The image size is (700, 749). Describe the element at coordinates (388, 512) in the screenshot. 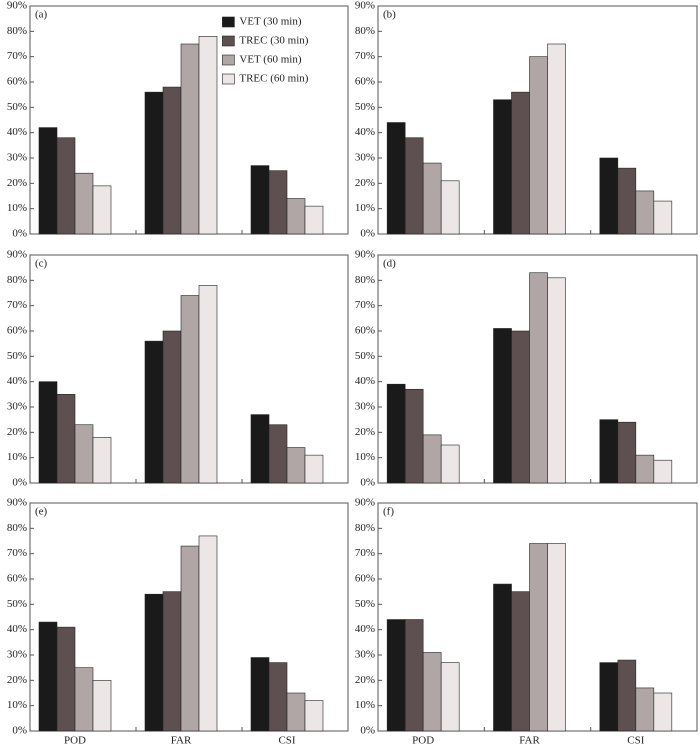

I see `panel-label: (f)` at that location.